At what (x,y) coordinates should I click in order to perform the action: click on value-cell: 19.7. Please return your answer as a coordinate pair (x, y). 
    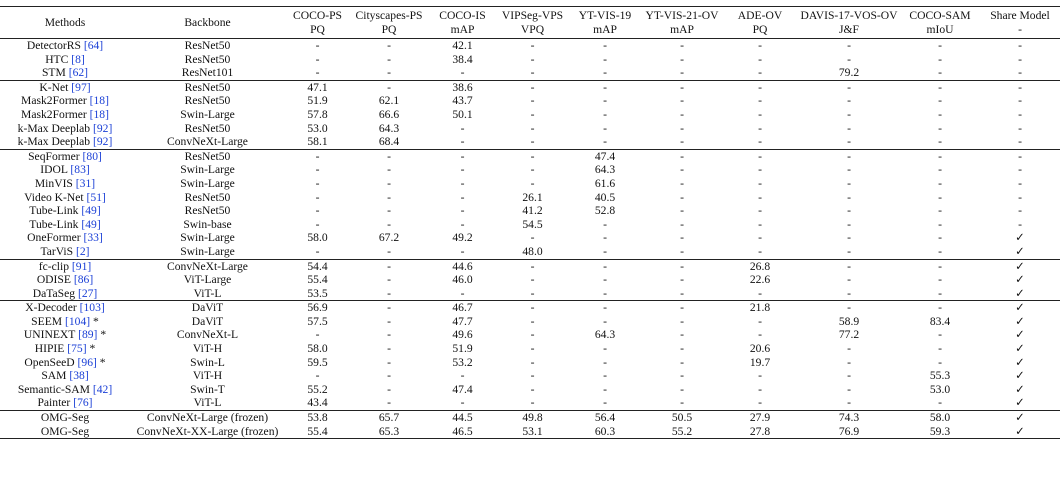
    Looking at the image, I should click on (760, 362).